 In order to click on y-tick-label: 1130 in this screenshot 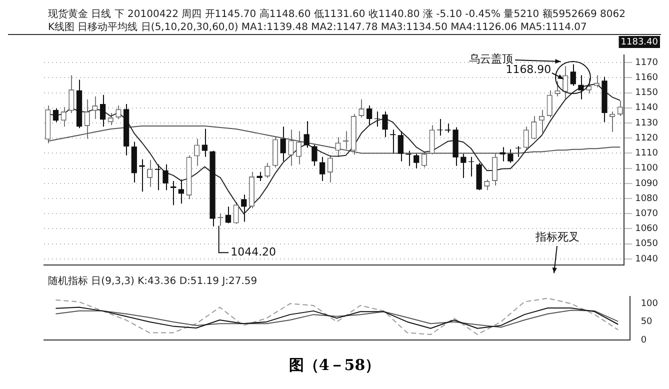, I will do `click(646, 123)`.